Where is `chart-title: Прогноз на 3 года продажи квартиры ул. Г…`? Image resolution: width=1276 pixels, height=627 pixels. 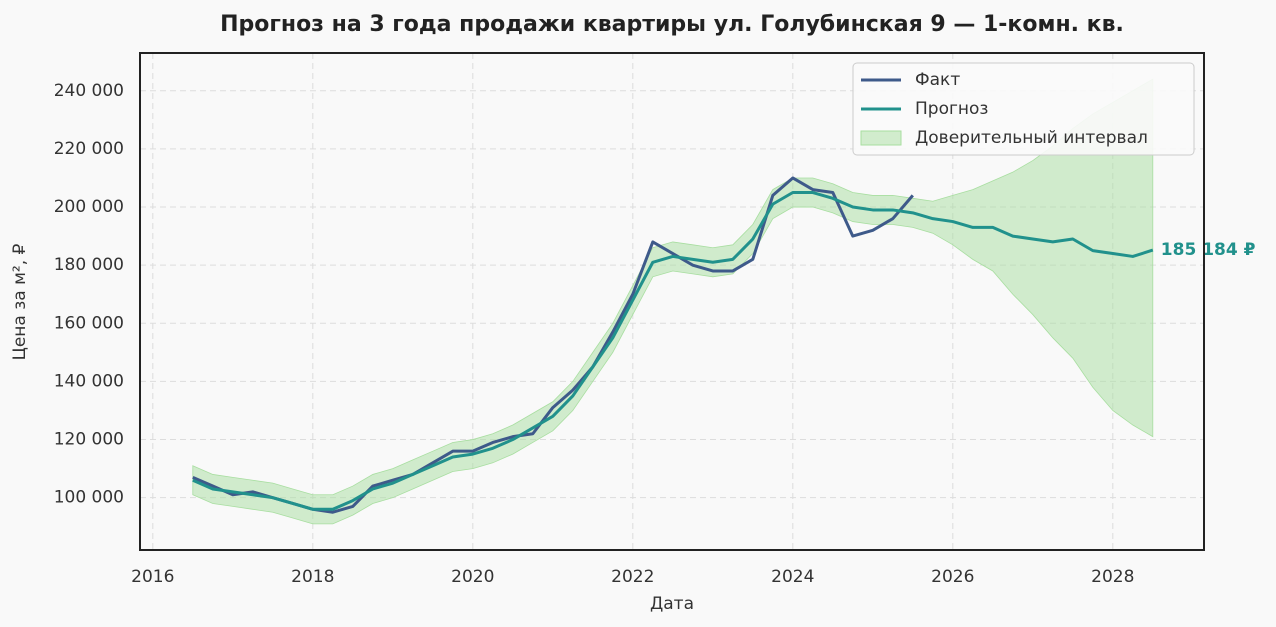 chart-title: Прогноз на 3 года продажи квартиры ул. Г… is located at coordinates (672, 24).